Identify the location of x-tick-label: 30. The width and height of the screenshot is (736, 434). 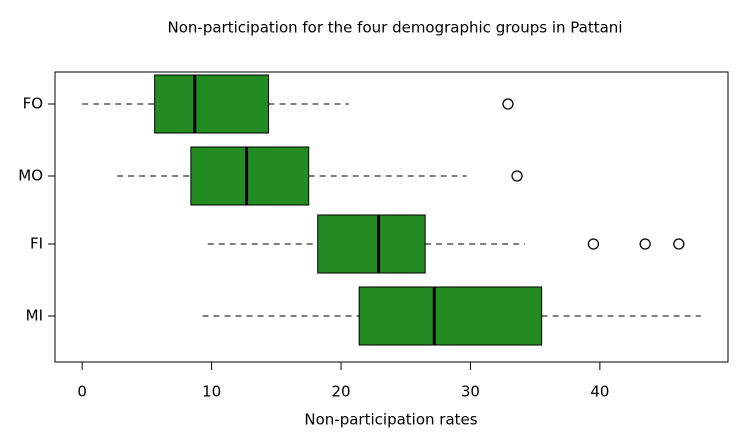
(470, 392).